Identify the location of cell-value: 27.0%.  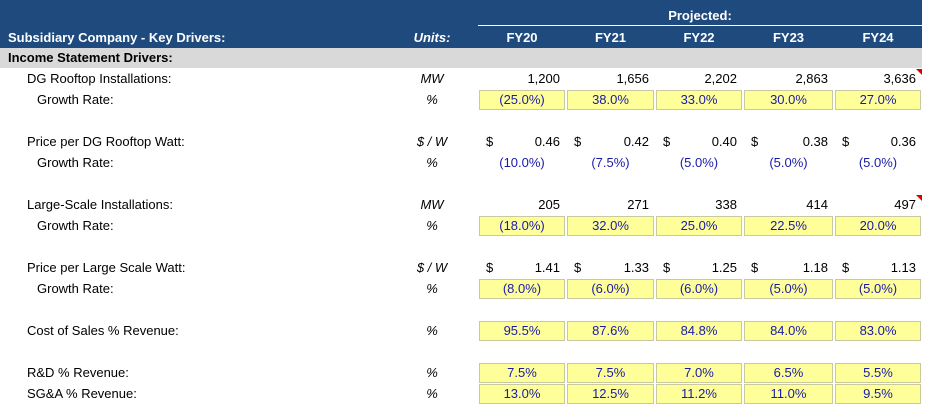
(878, 99).